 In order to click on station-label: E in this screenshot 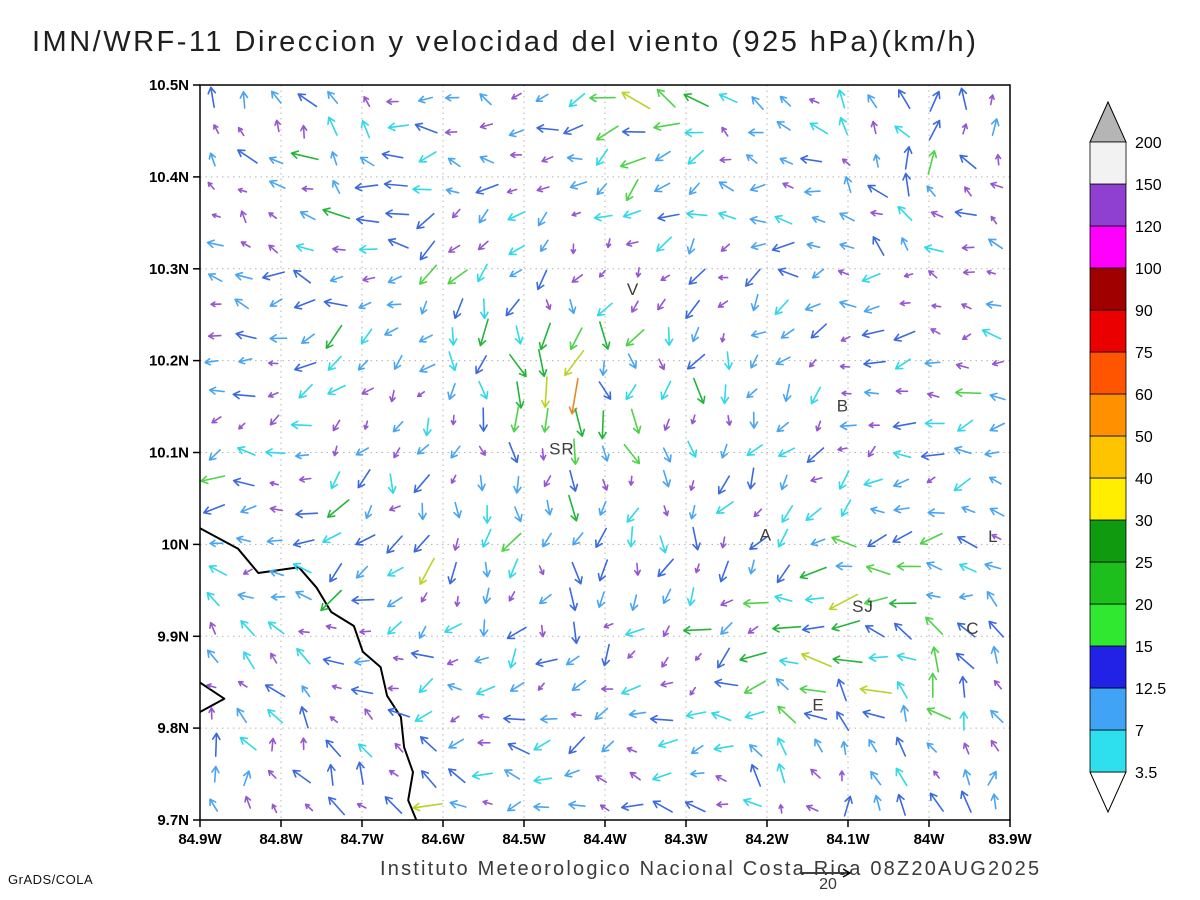, I will do `click(818, 705)`.